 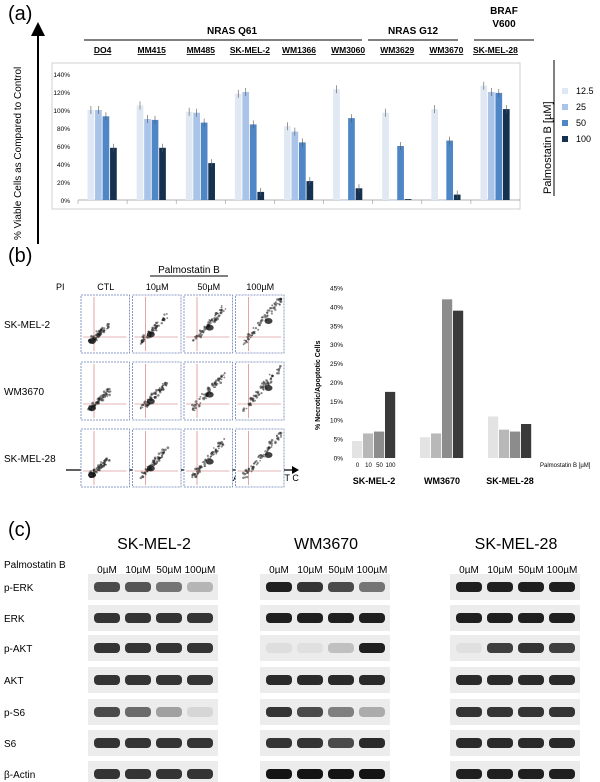 What do you see at coordinates (60, 287) in the screenshot?
I see `flow-pi-label: PI` at bounding box center [60, 287].